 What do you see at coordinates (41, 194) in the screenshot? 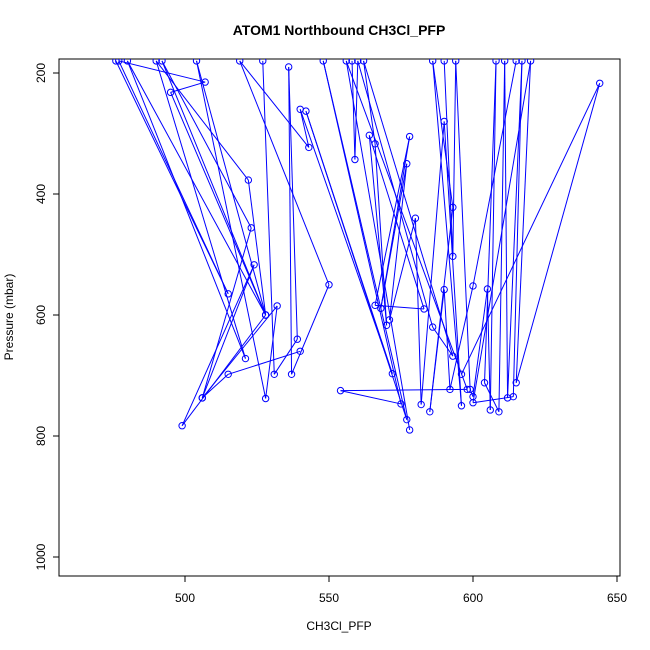
I see `y-tick-label: 400` at bounding box center [41, 194].